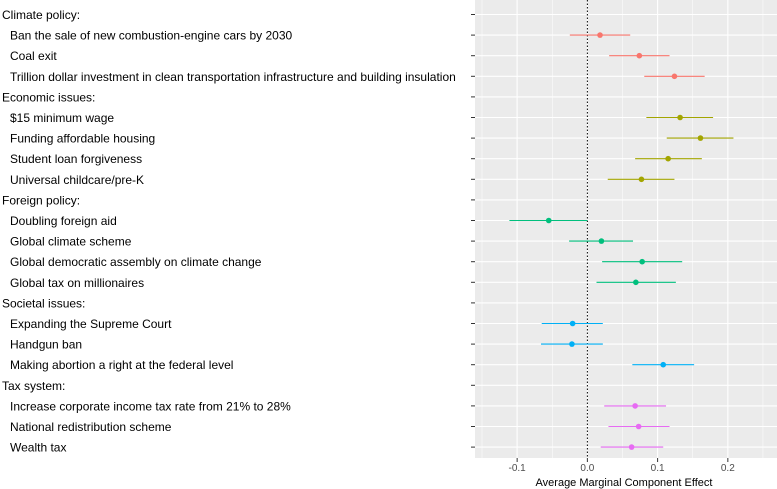 The width and height of the screenshot is (777, 489). Describe the element at coordinates (587, 468) in the screenshot. I see `x-tick-label: 0.0` at that location.